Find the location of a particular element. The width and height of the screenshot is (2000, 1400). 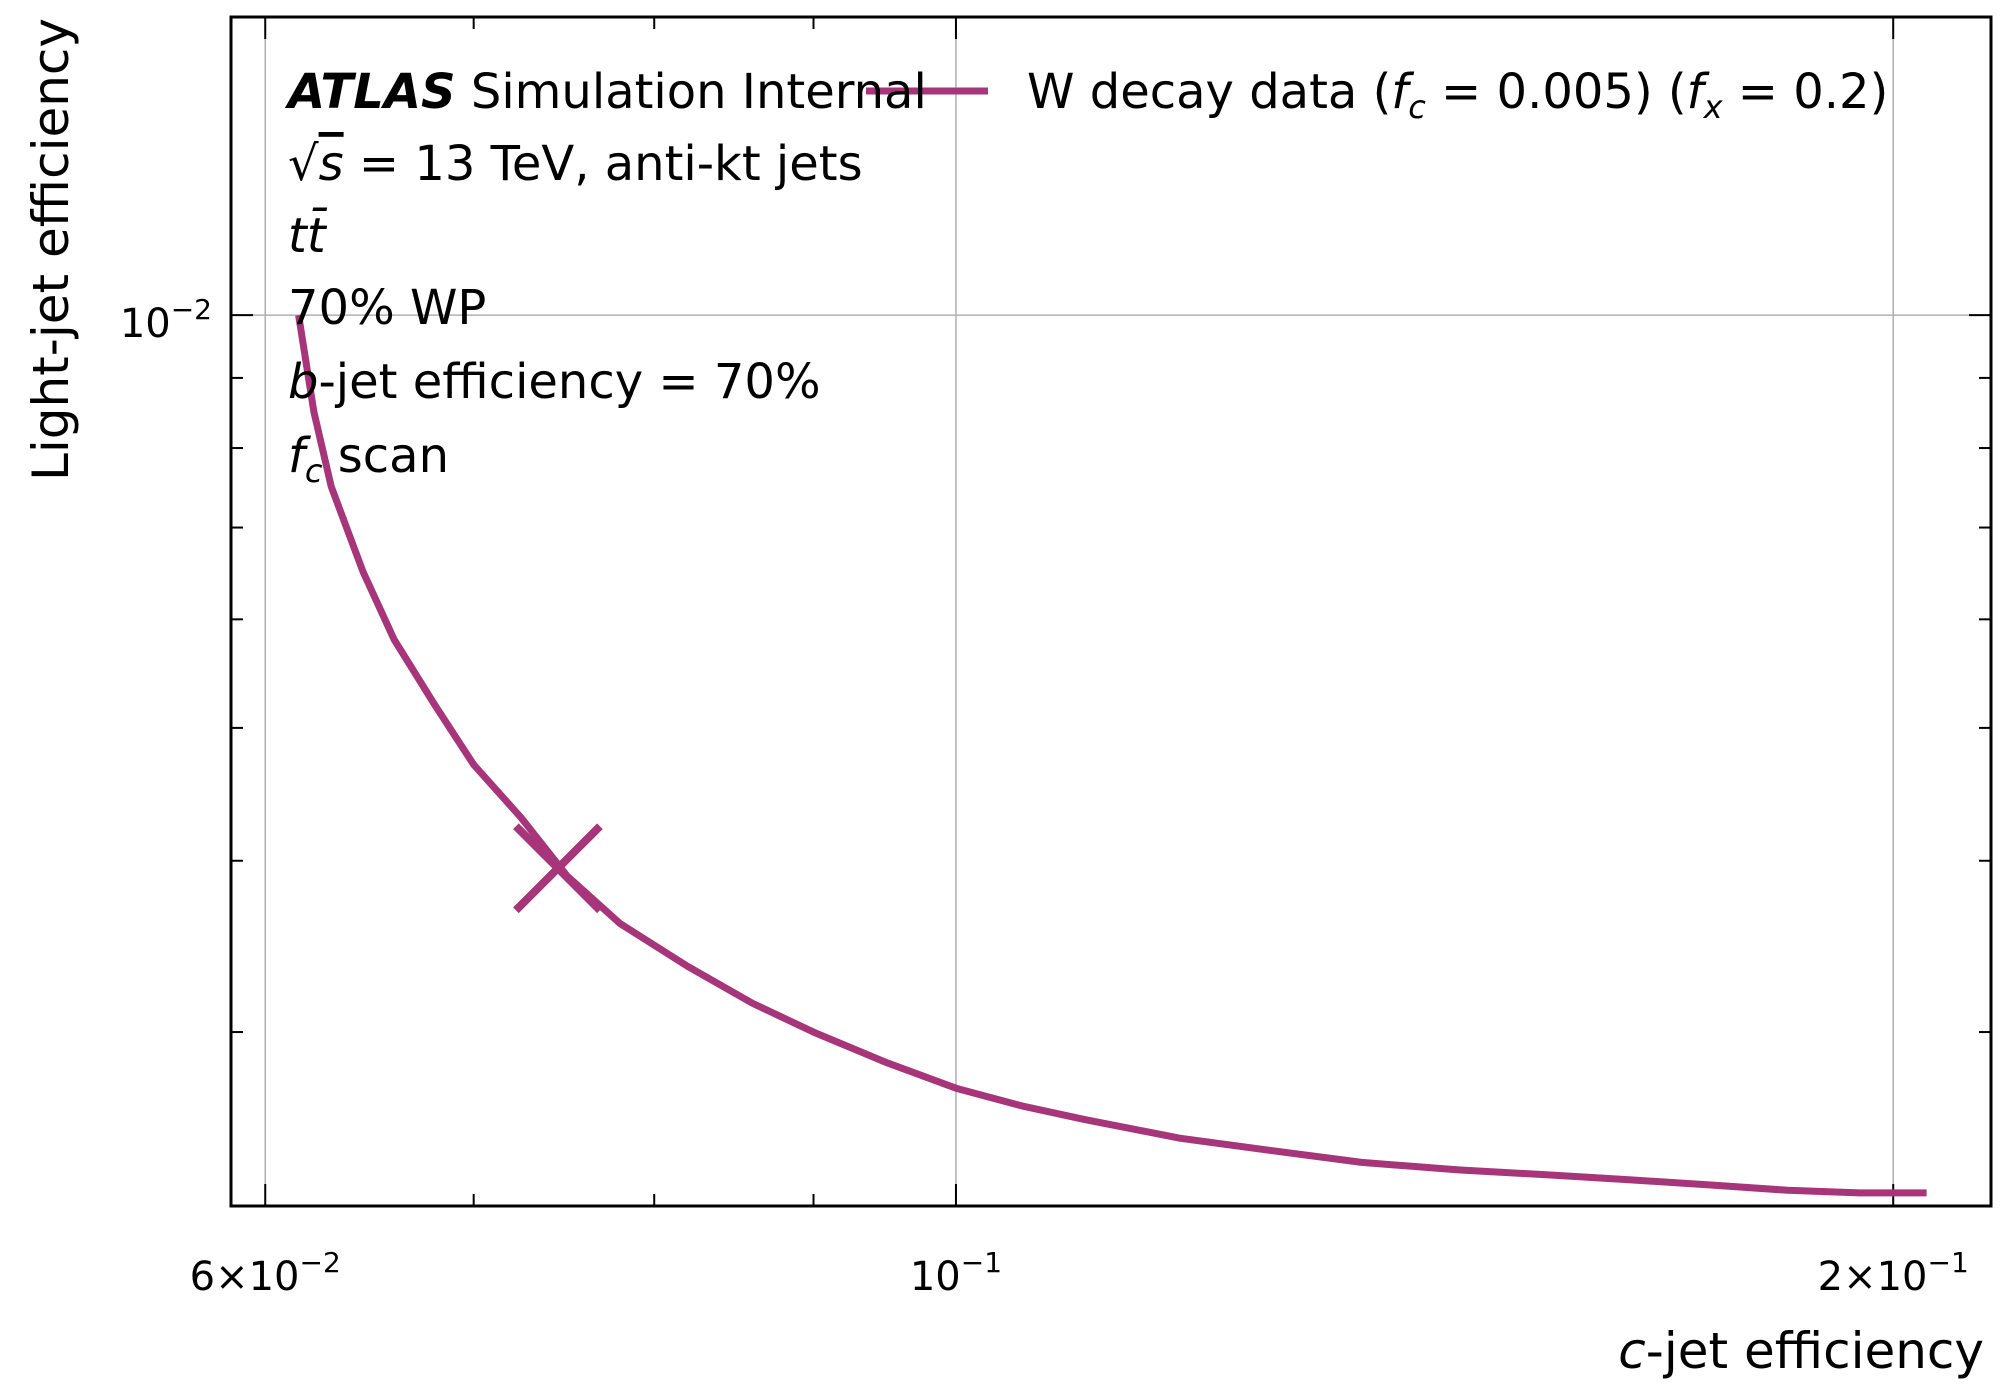

x-tick-label-6e-2: 6×10⁻² is located at coordinates (265, 1273).